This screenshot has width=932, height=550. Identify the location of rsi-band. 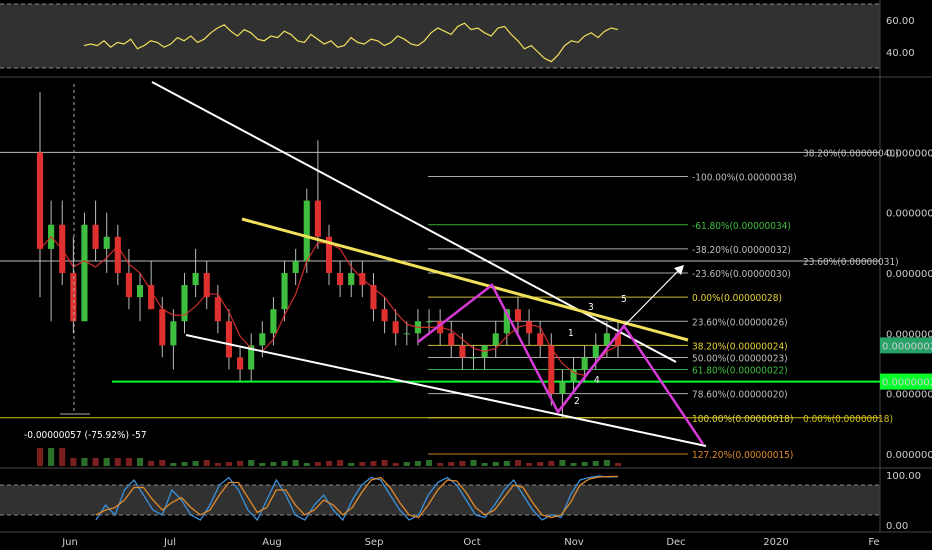
(440, 36).